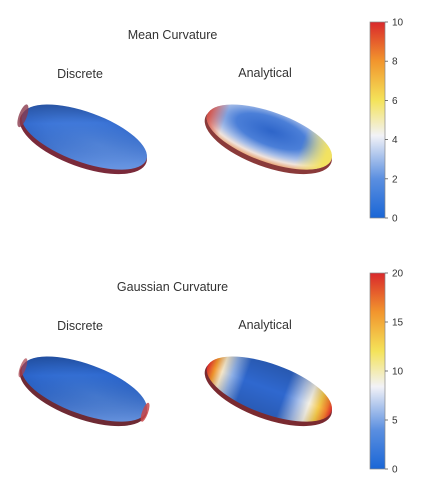 The height and width of the screenshot is (501, 429). What do you see at coordinates (172, 35) in the screenshot?
I see `panel-title: Mean Curvature` at bounding box center [172, 35].